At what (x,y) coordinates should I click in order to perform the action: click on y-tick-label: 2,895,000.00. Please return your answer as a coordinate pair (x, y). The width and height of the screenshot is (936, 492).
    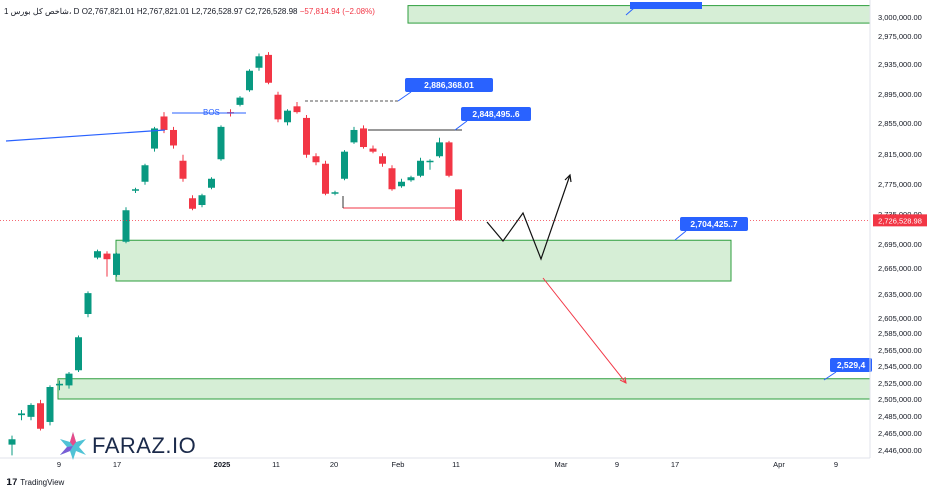
    Looking at the image, I should click on (900, 94).